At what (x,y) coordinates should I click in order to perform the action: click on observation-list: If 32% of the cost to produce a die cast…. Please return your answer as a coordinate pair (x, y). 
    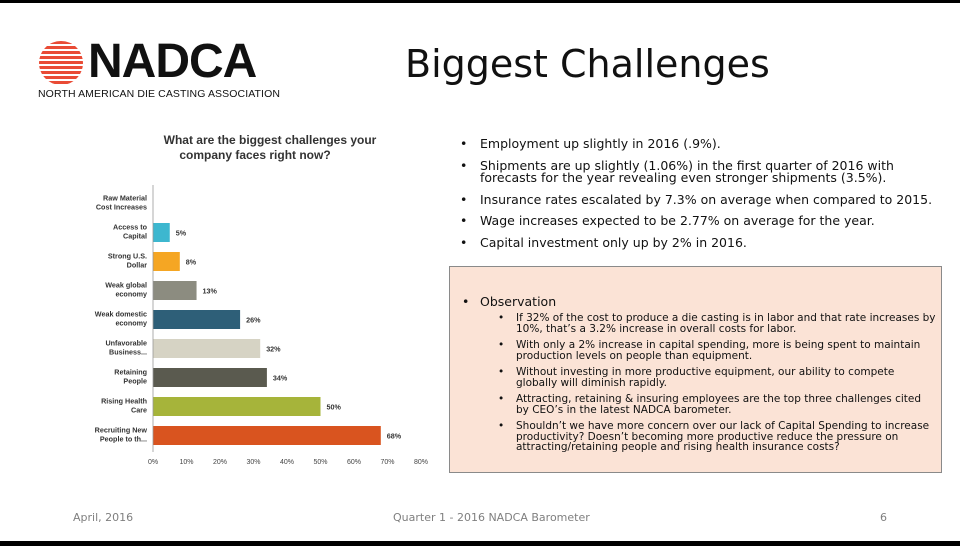
    Looking at the image, I should click on (717, 386).